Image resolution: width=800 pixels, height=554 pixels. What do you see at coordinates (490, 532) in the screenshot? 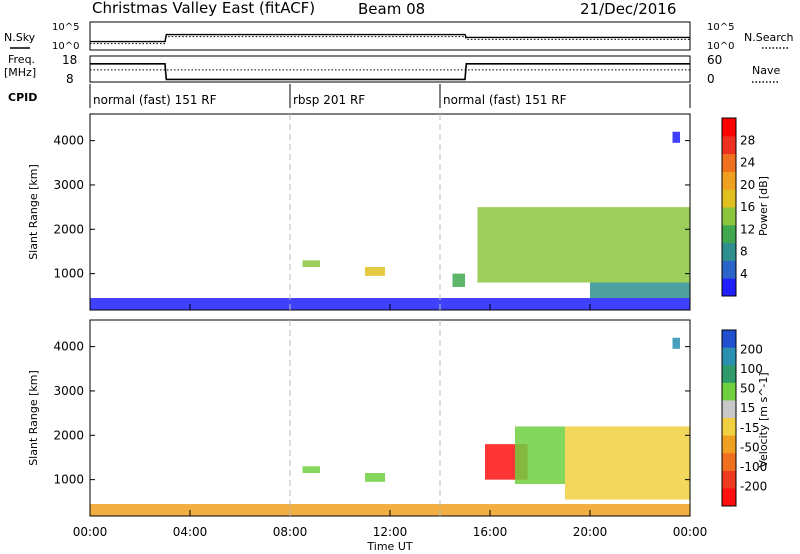
I see `x-tick-label: 16:00` at bounding box center [490, 532].